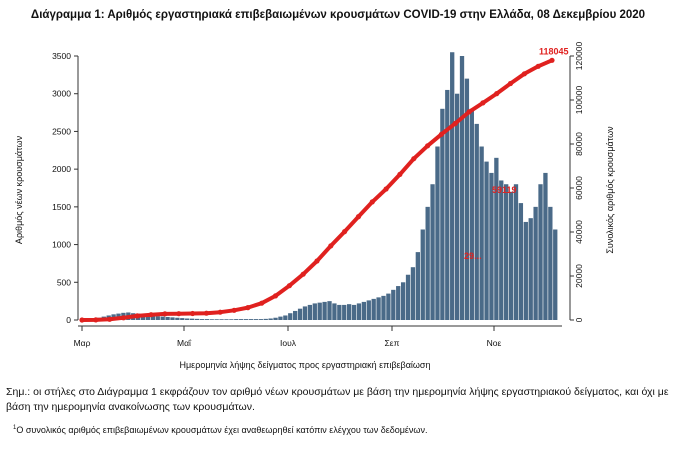 The width and height of the screenshot is (676, 458). What do you see at coordinates (61, 169) in the screenshot?
I see `y-tick-label: 2000` at bounding box center [61, 169].